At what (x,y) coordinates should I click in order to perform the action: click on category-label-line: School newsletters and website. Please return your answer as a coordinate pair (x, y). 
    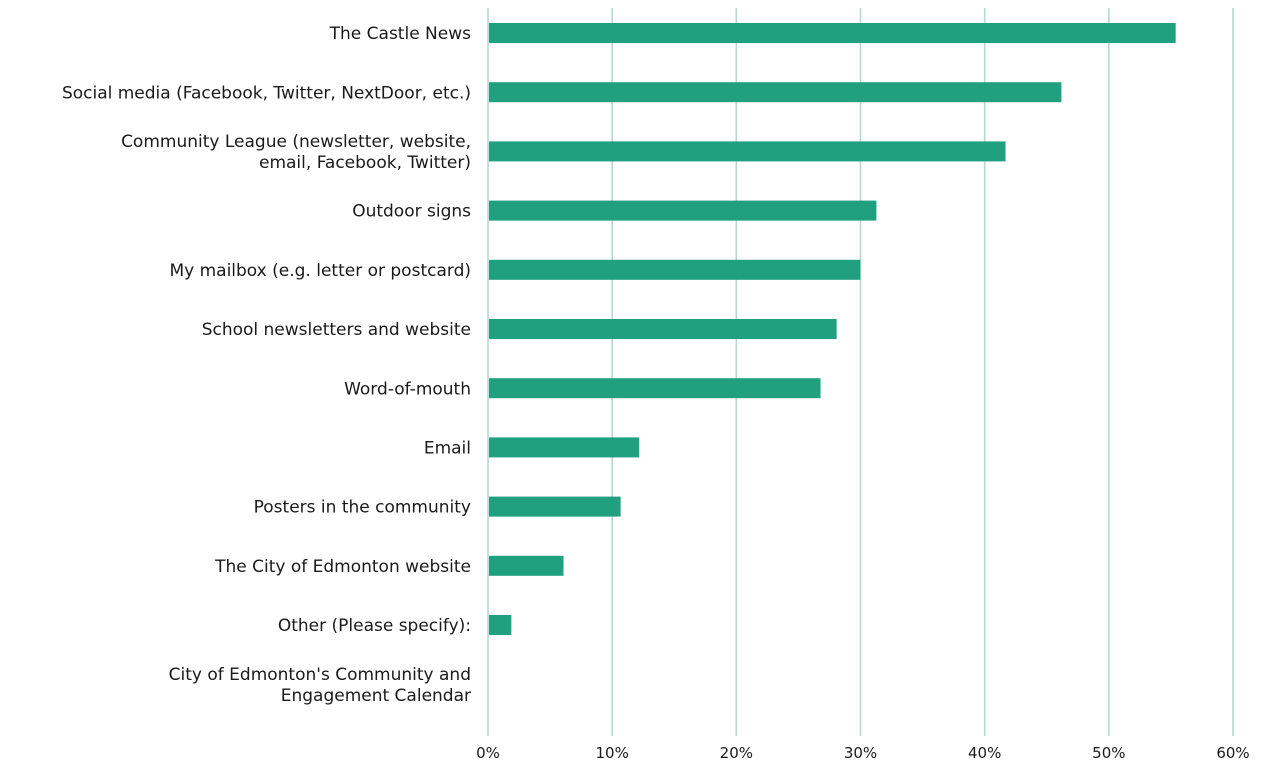
    Looking at the image, I should click on (336, 330).